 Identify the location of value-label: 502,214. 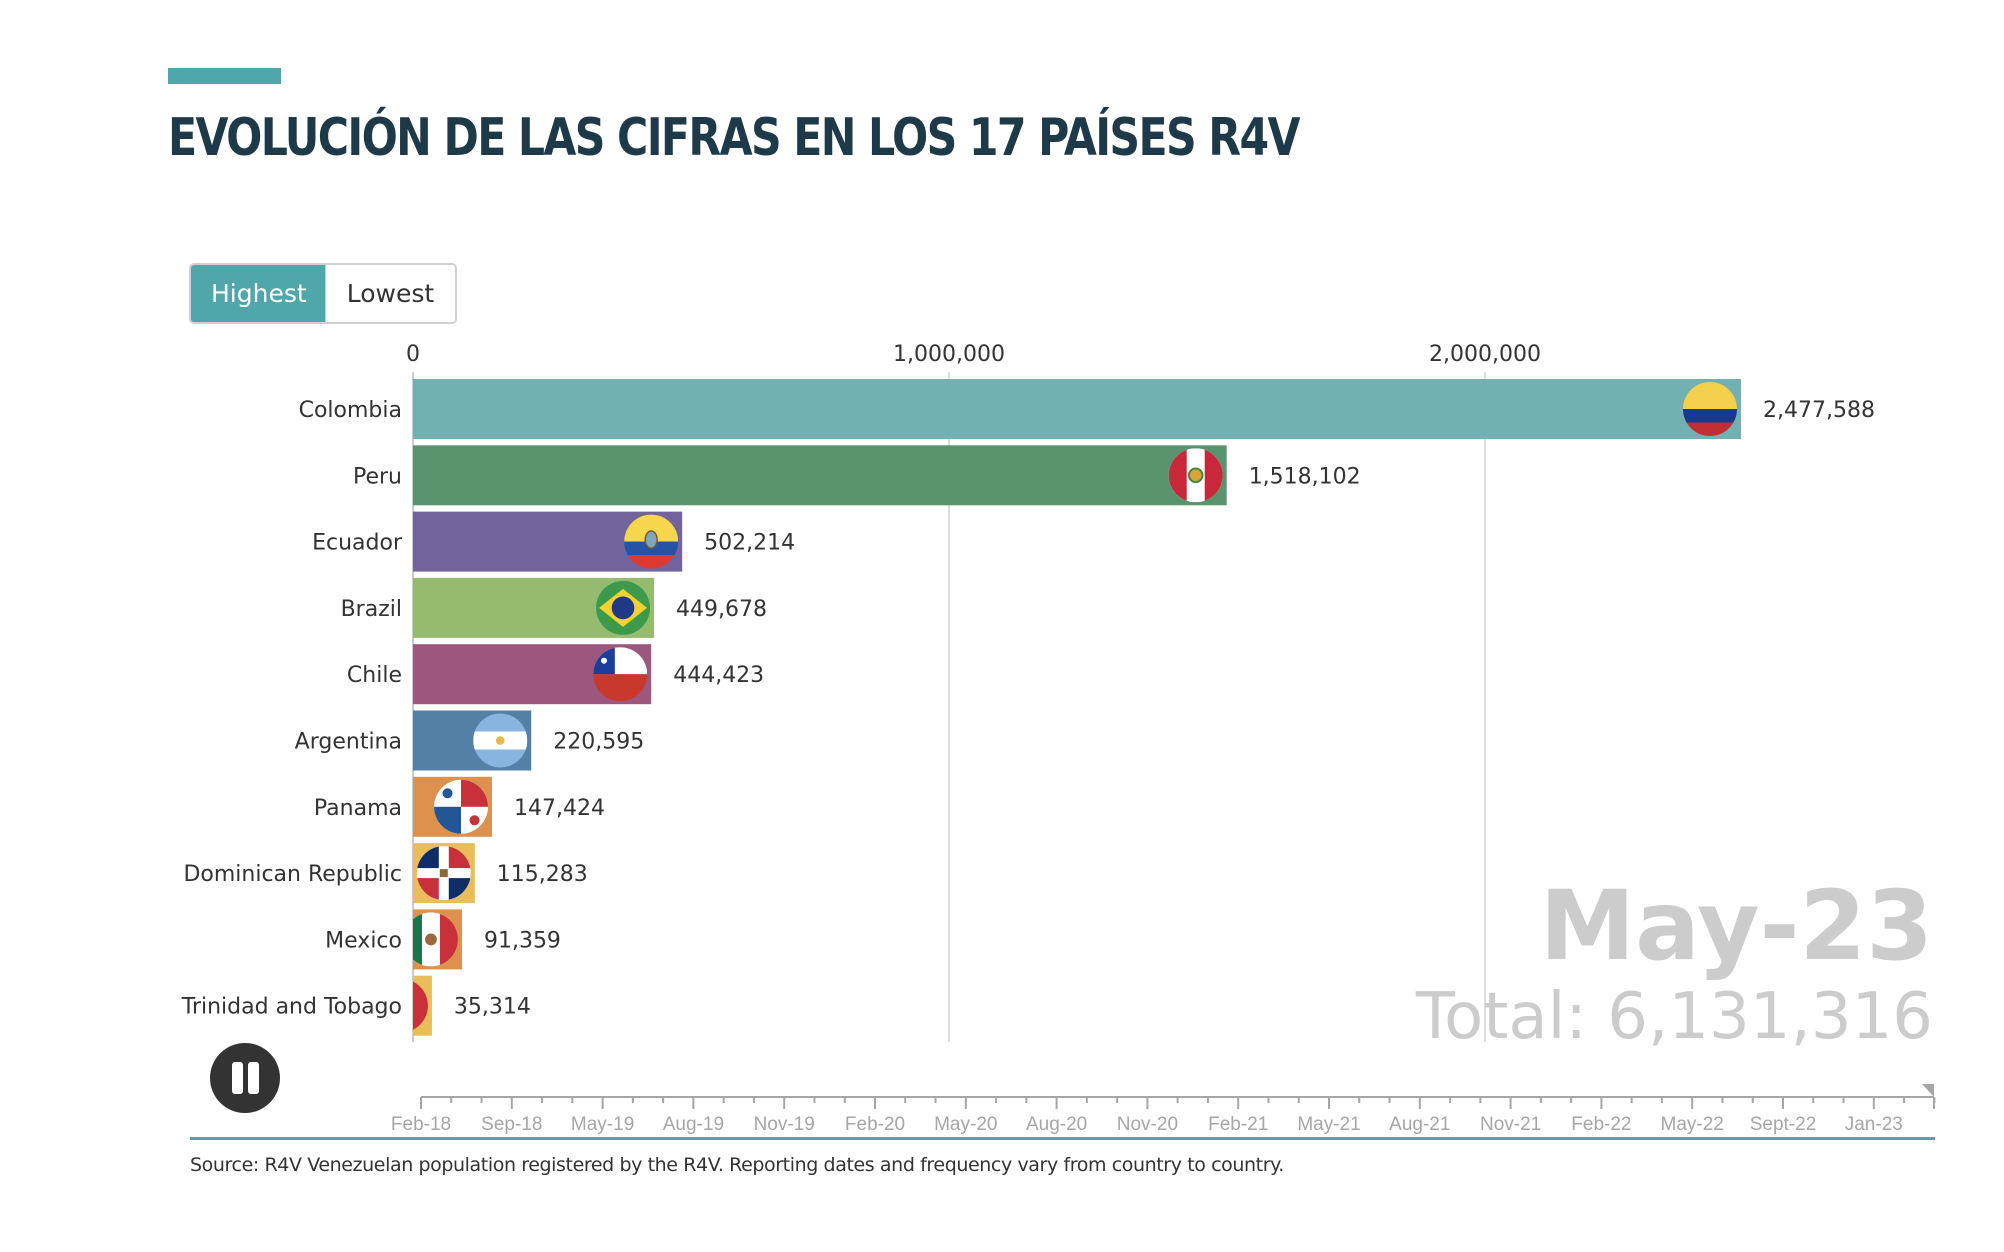
(749, 543).